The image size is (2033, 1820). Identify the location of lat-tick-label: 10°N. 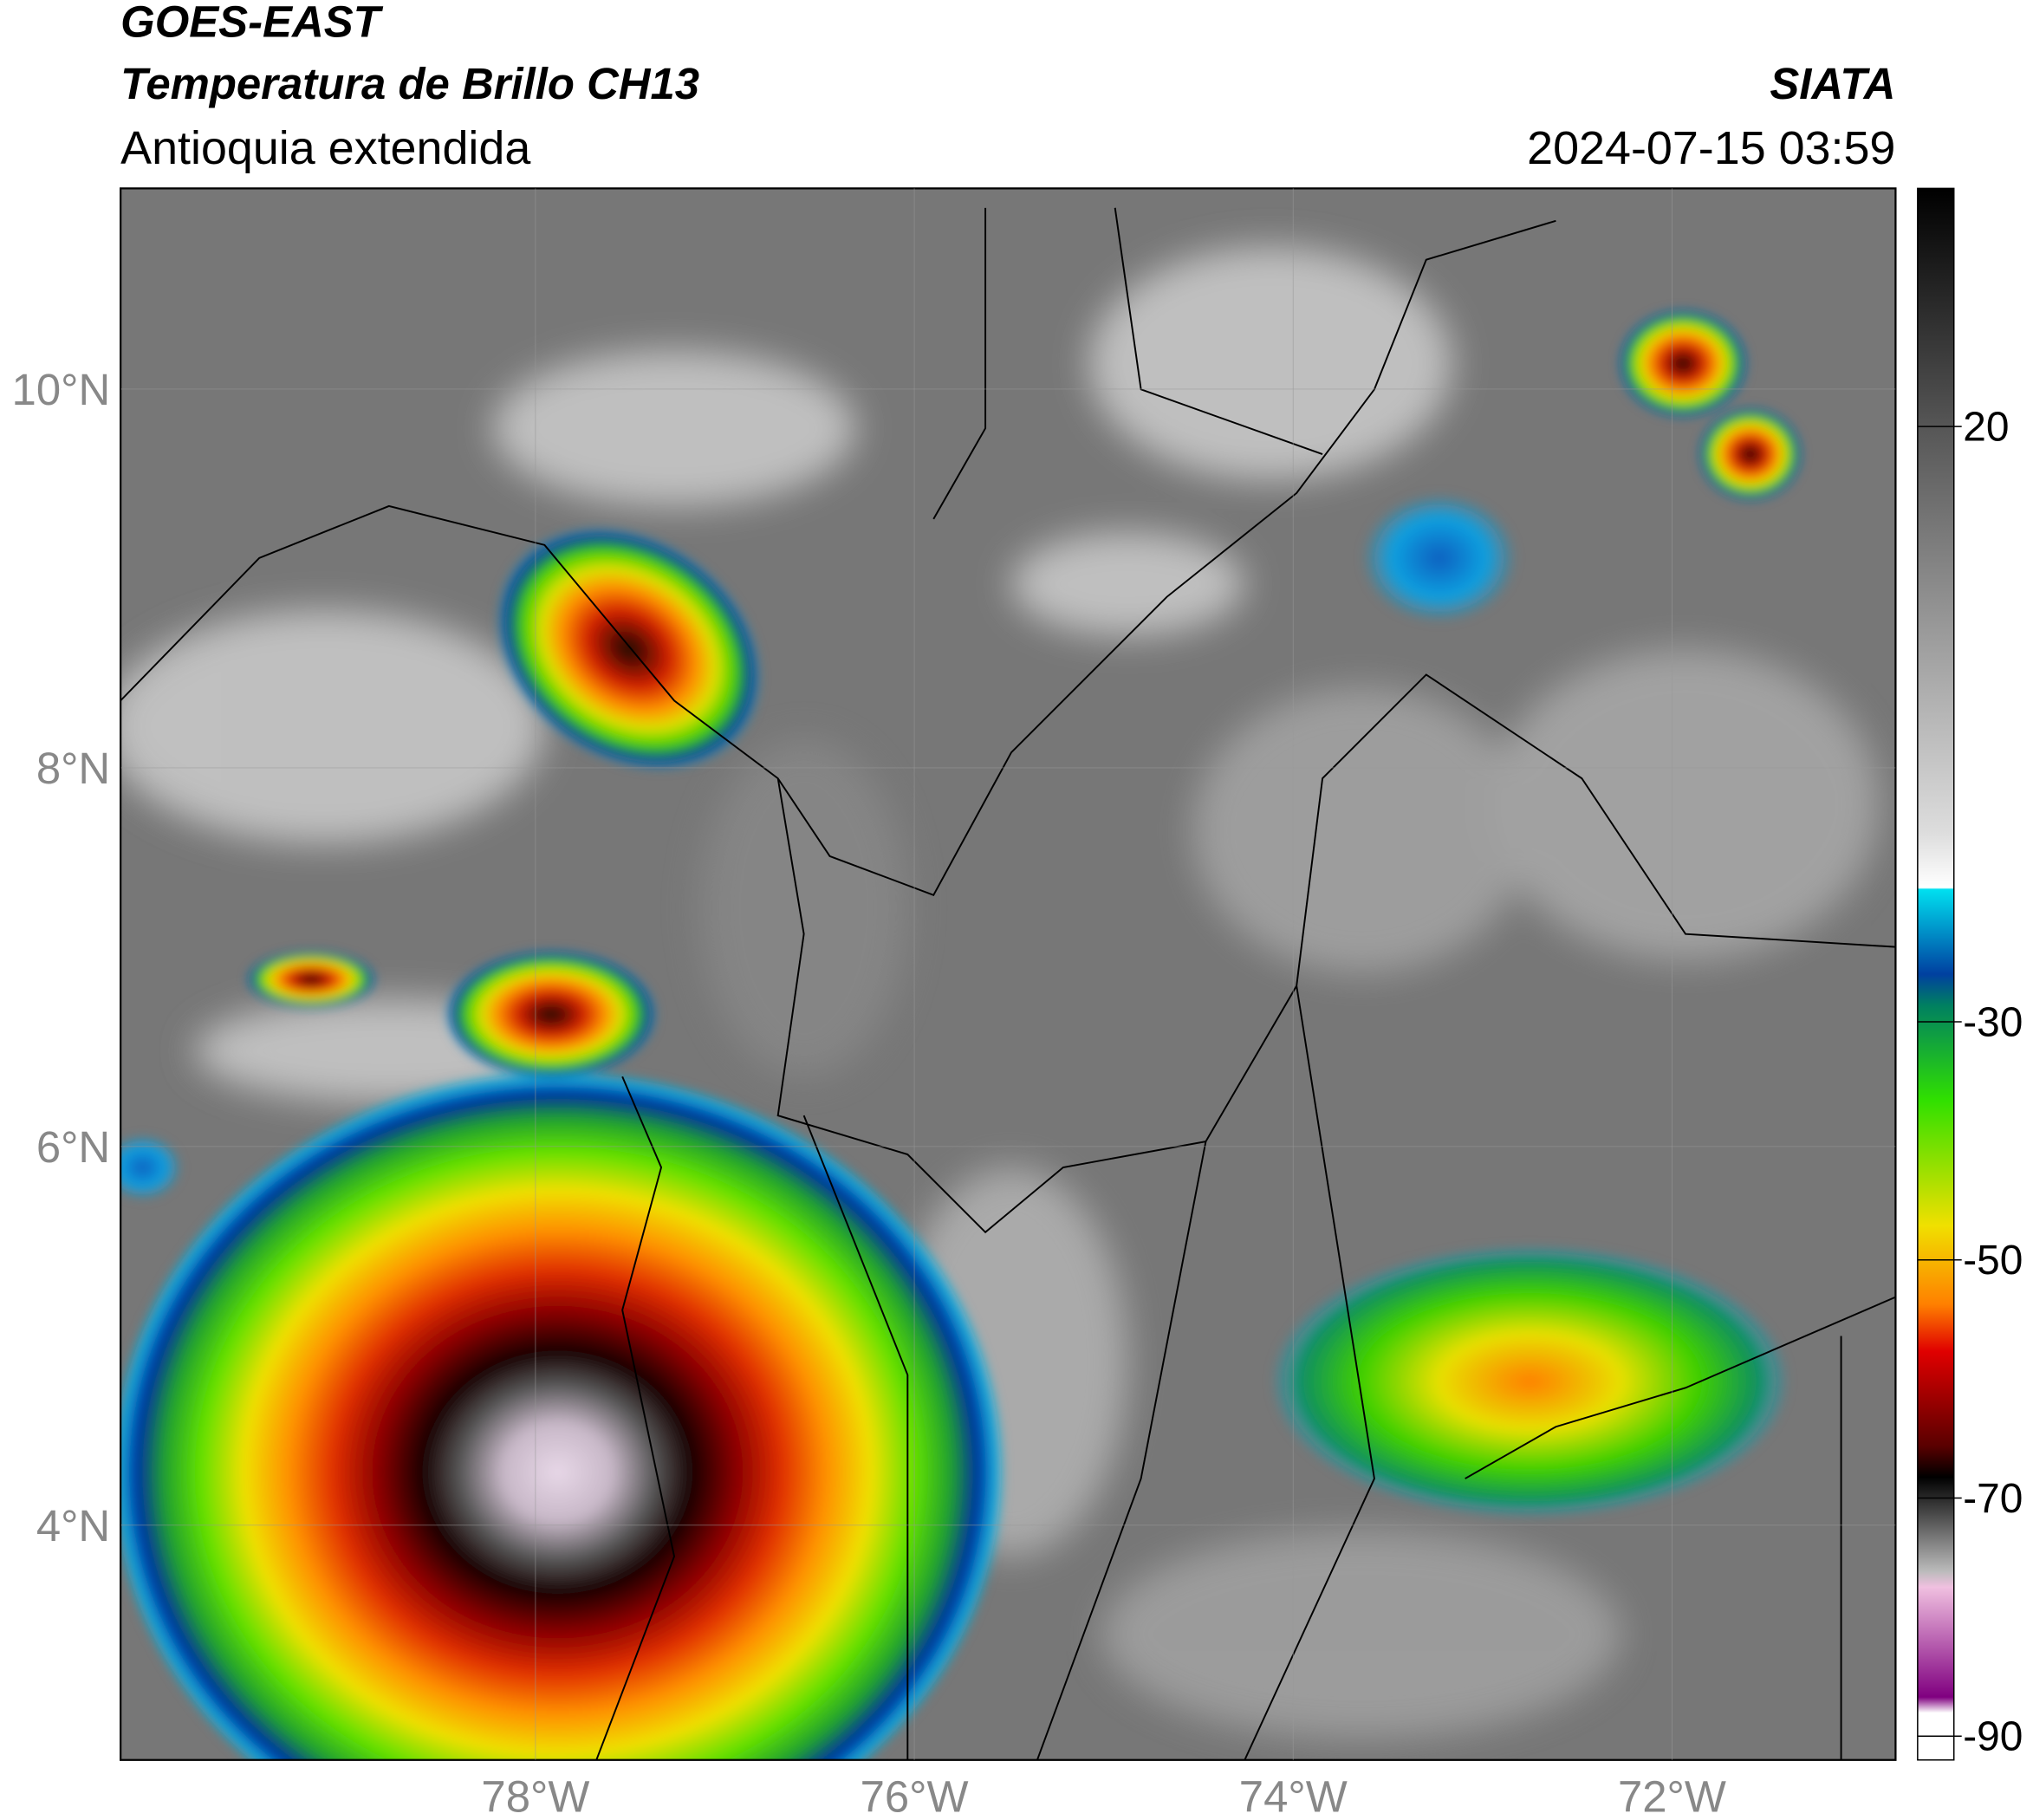
(61, 389).